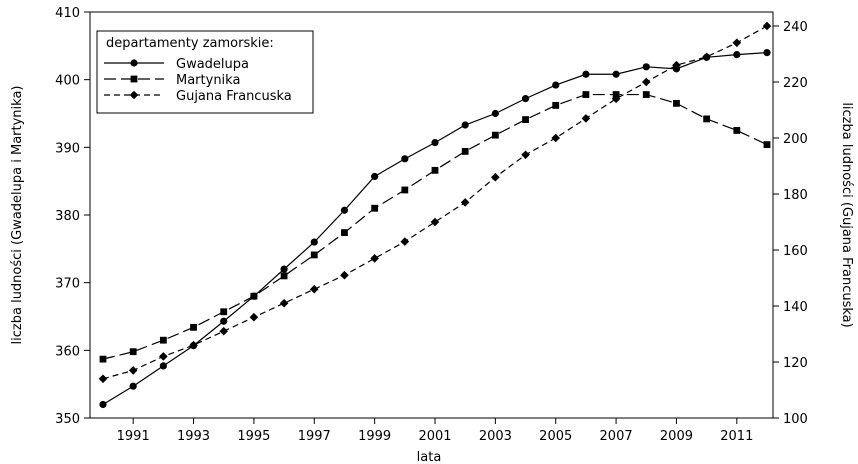  Describe the element at coordinates (67, 419) in the screenshot. I see `y-left-tick-label: 350` at that location.